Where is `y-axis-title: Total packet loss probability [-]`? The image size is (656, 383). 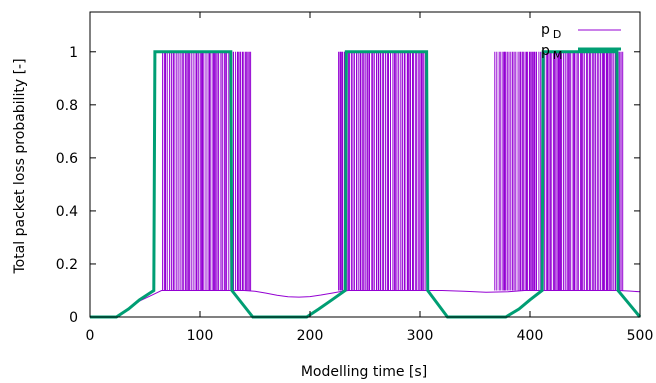 y-axis-title: Total packet loss probability [-] is located at coordinates (20, 166).